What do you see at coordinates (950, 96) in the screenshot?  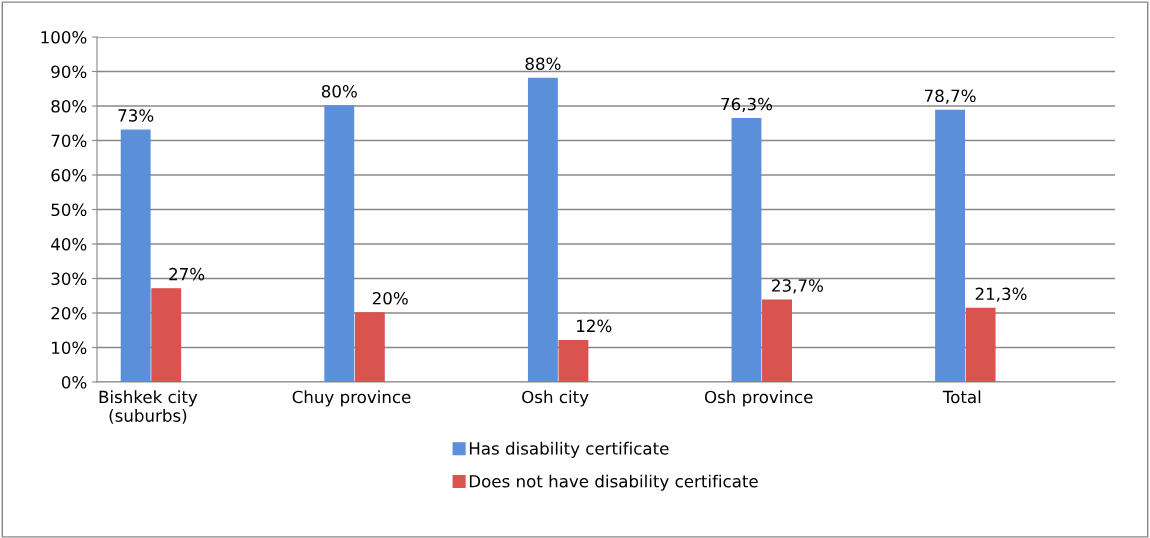 I see `data-label: 78,7%` at bounding box center [950, 96].